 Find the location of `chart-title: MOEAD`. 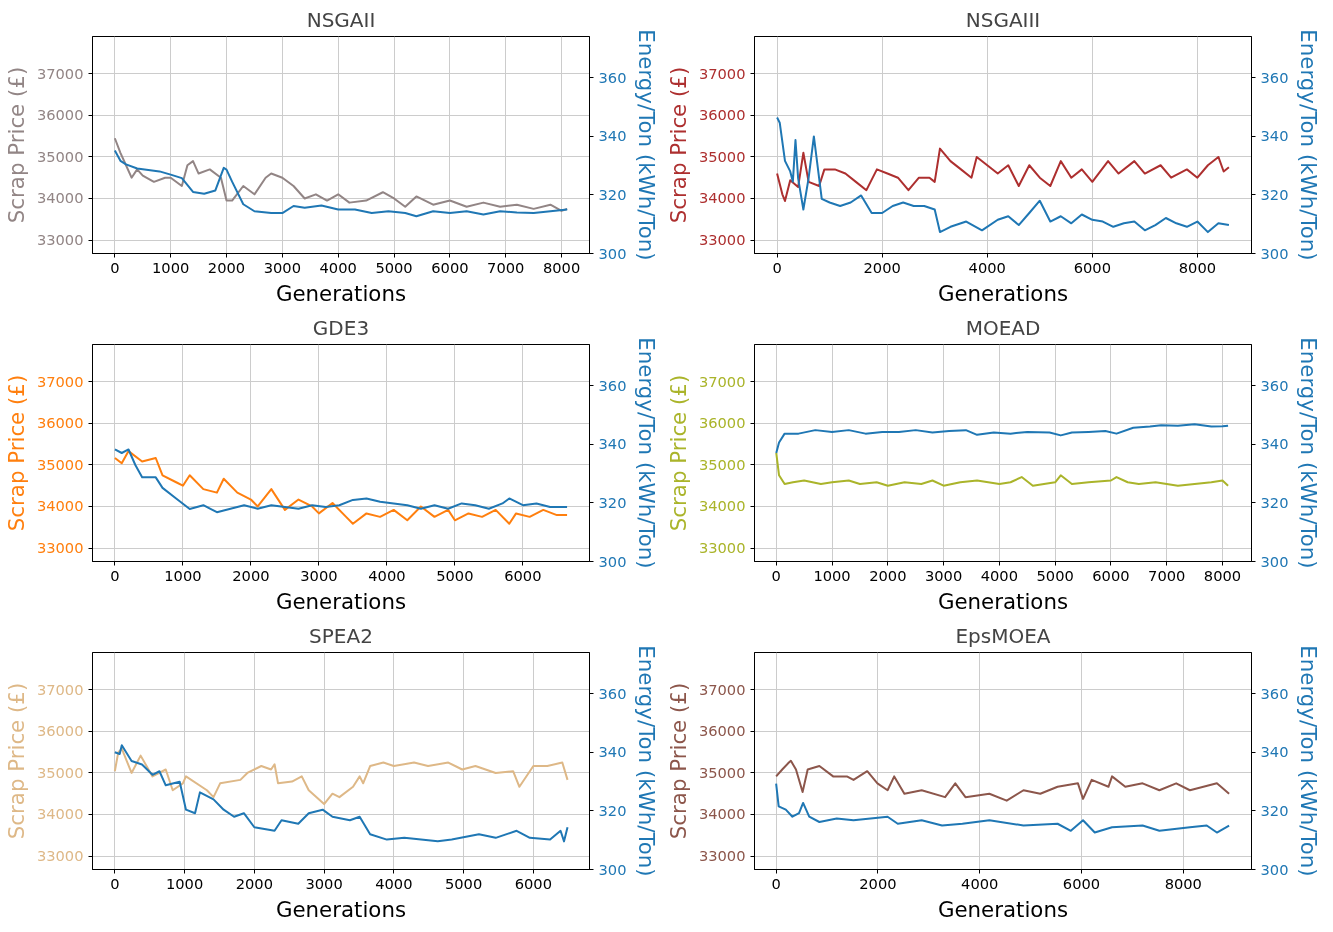

chart-title: MOEAD is located at coordinates (1003, 327).